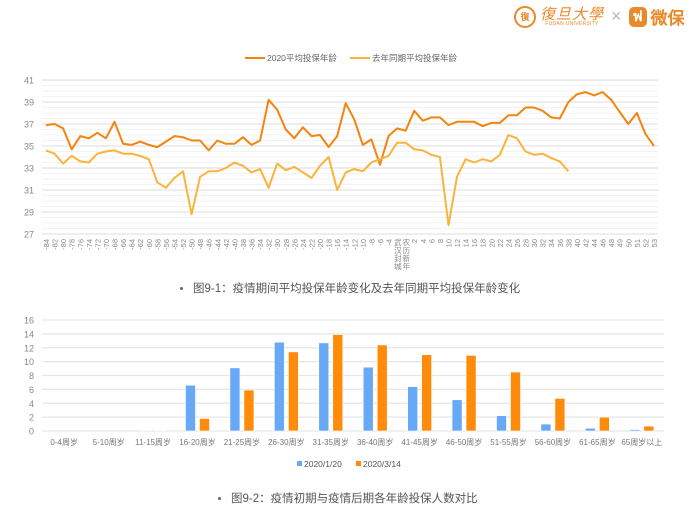 The width and height of the screenshot is (700, 522). I want to click on y-tick-label: 27, so click(29, 235).